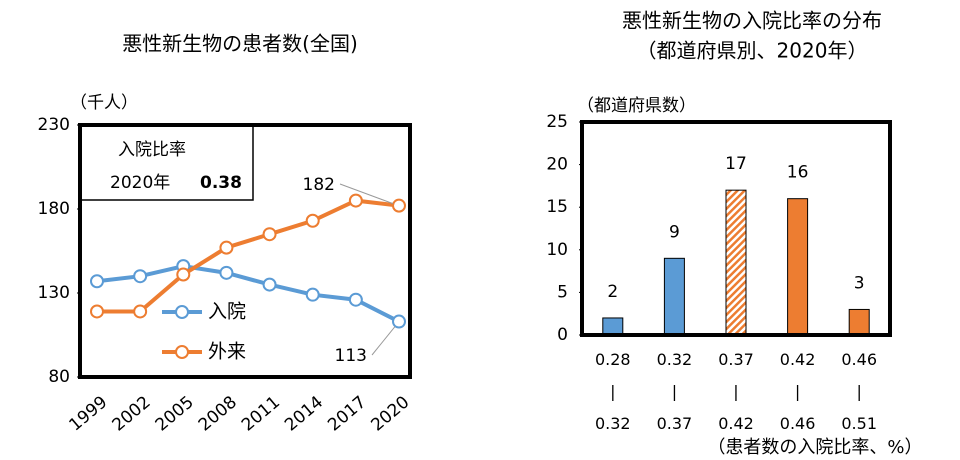  Describe the element at coordinates (674, 232) in the screenshot. I see `data-label: 9` at that location.